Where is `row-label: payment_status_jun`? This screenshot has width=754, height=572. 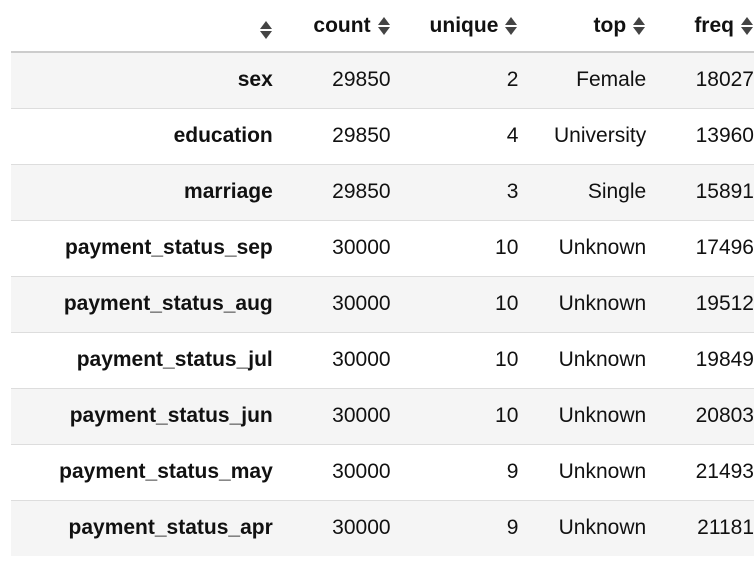 row-label: payment_status_jun is located at coordinates (171, 415).